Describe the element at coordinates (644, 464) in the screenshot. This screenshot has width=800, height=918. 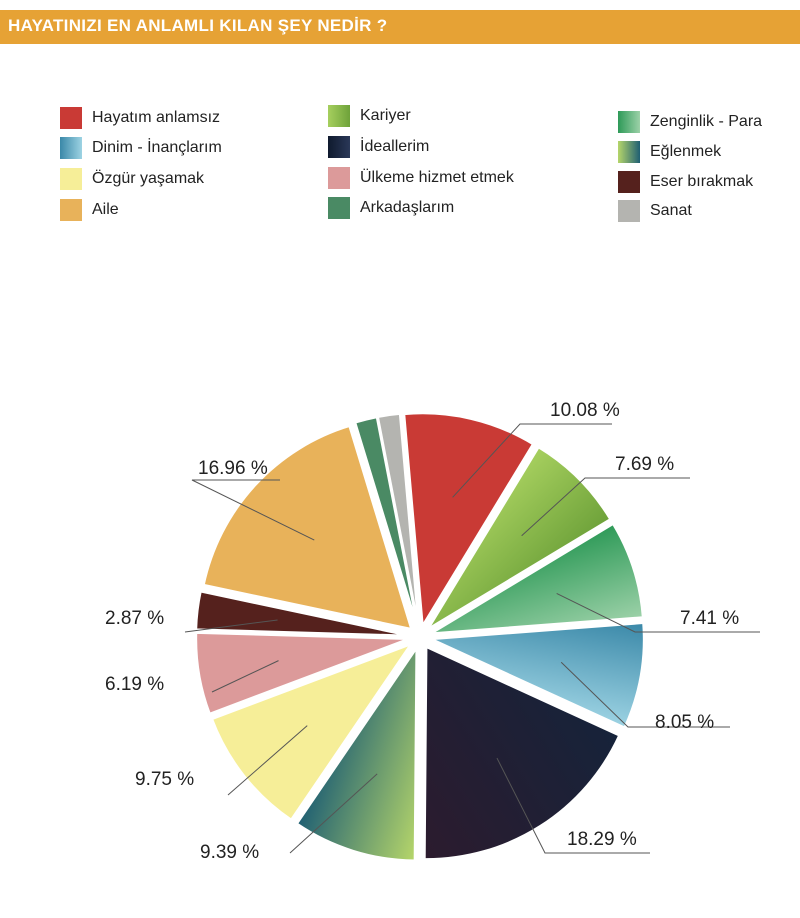
I see `data-label-kariyer: 7.69 %` at that location.